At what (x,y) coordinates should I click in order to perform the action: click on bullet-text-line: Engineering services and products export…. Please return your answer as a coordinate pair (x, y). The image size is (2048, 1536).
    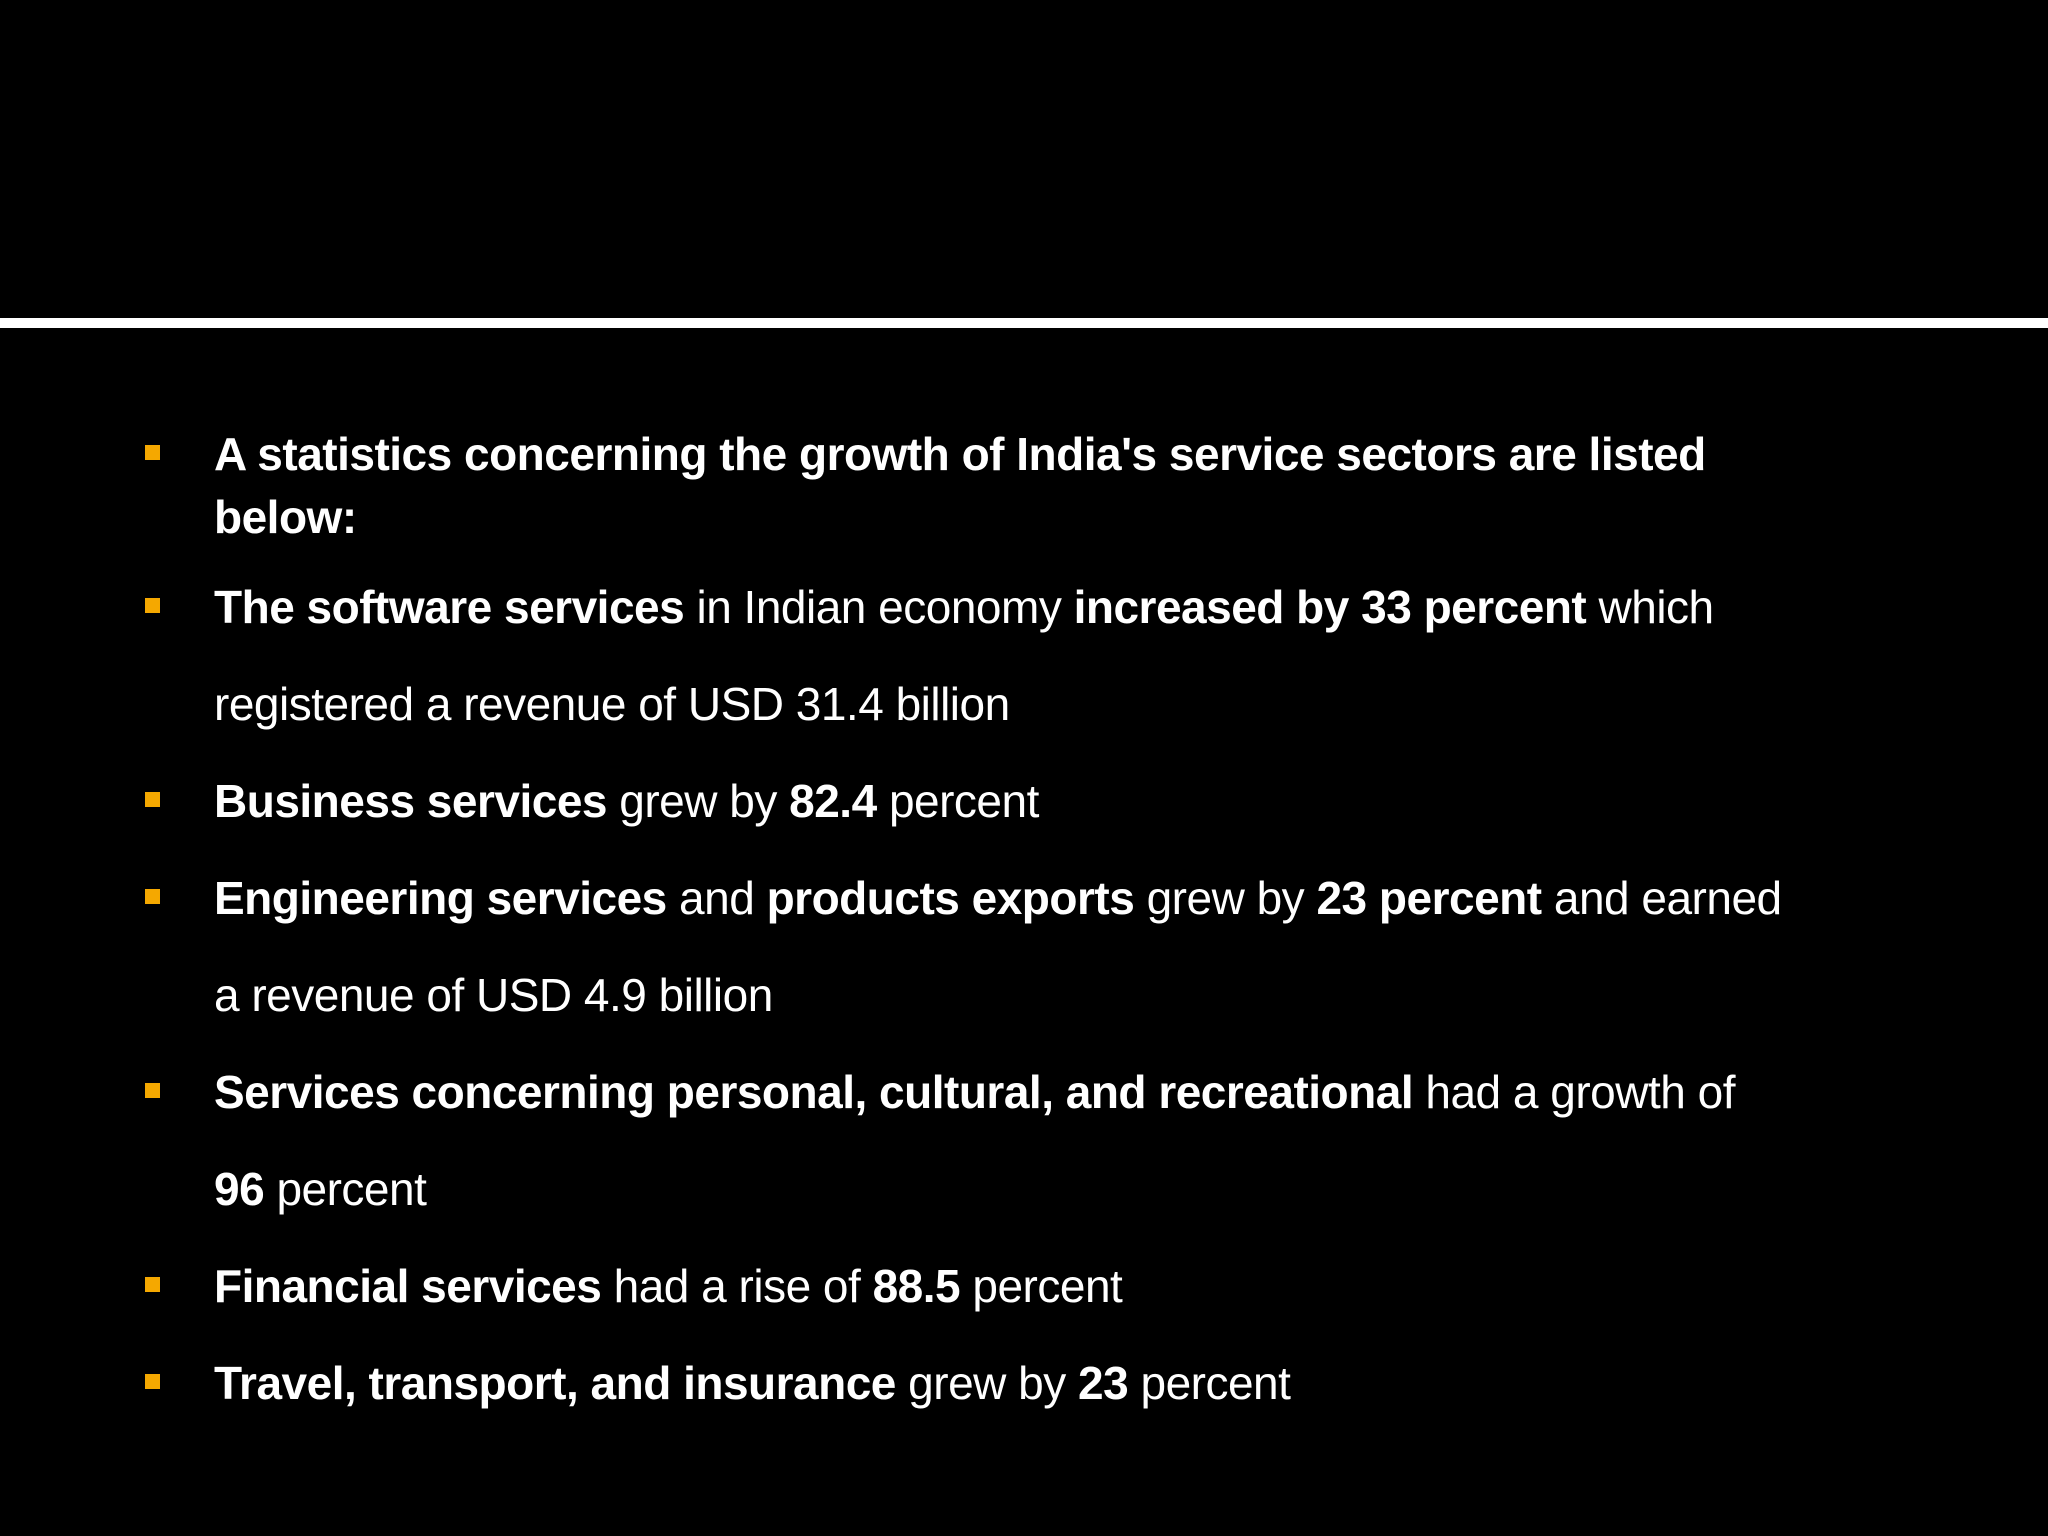
    Looking at the image, I should click on (998, 898).